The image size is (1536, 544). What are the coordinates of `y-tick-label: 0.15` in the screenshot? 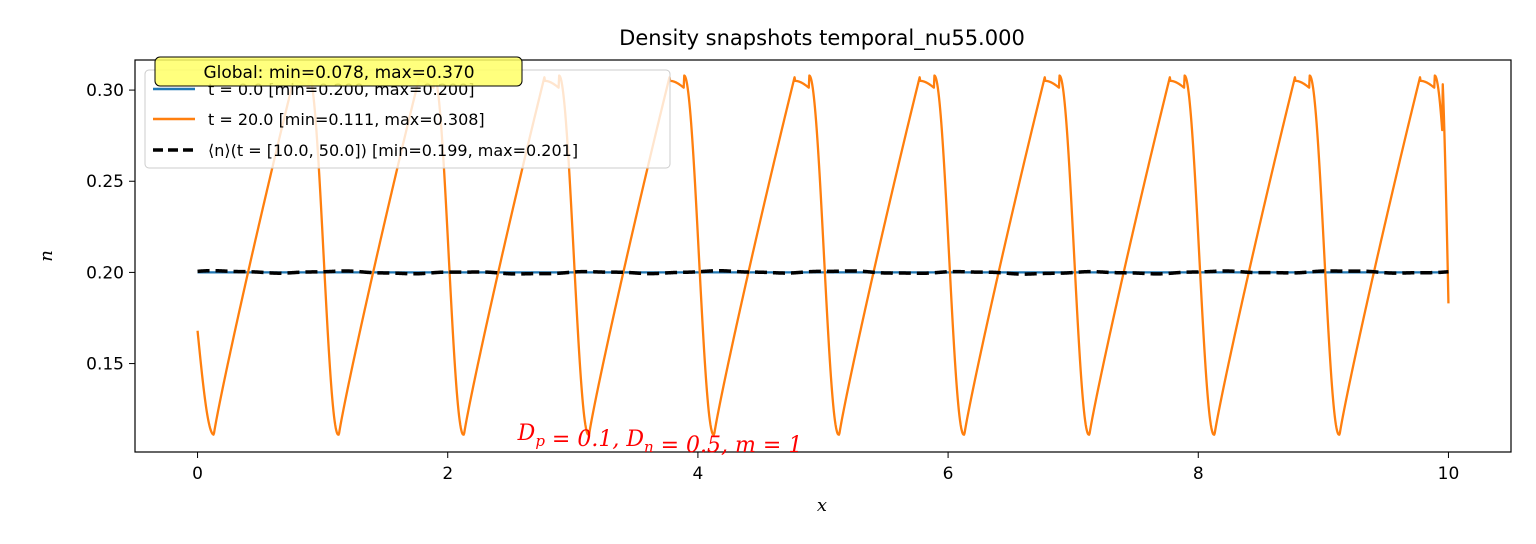 It's located at (105, 365).